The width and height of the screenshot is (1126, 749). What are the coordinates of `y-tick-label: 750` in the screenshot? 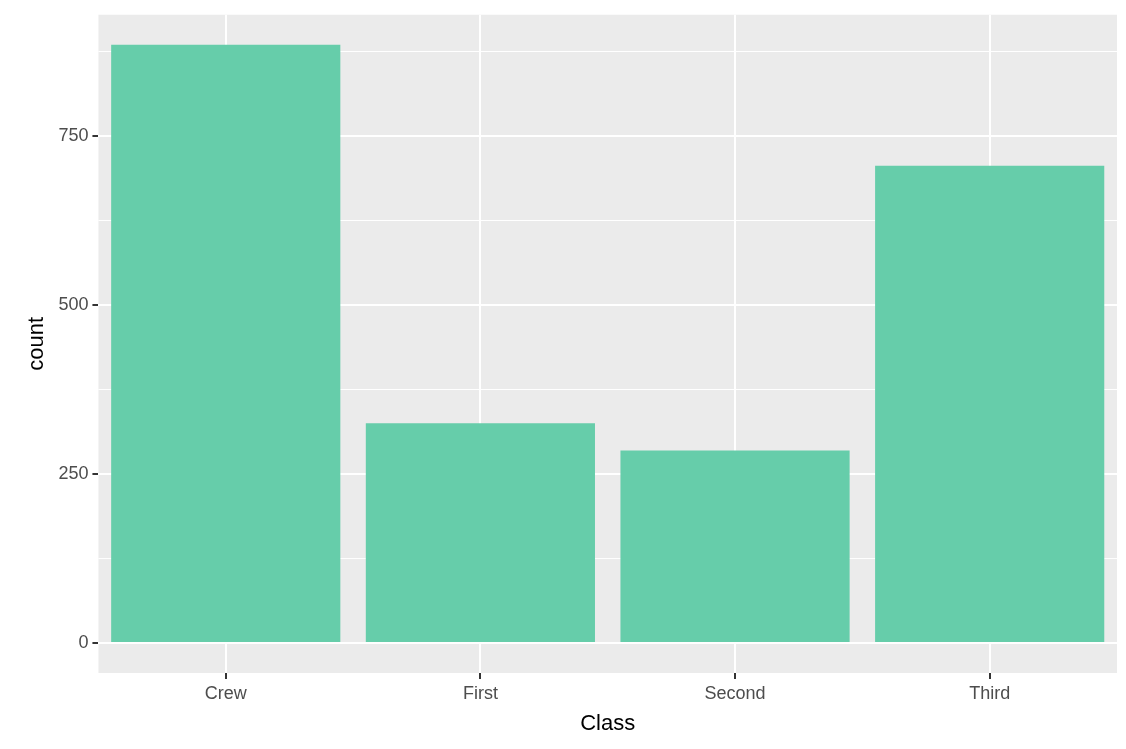 It's located at (73, 134).